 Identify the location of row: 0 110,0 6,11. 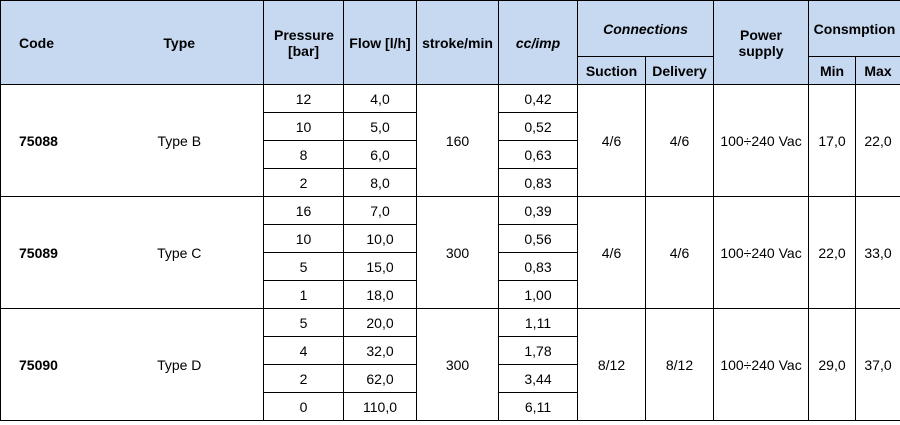
(450, 406).